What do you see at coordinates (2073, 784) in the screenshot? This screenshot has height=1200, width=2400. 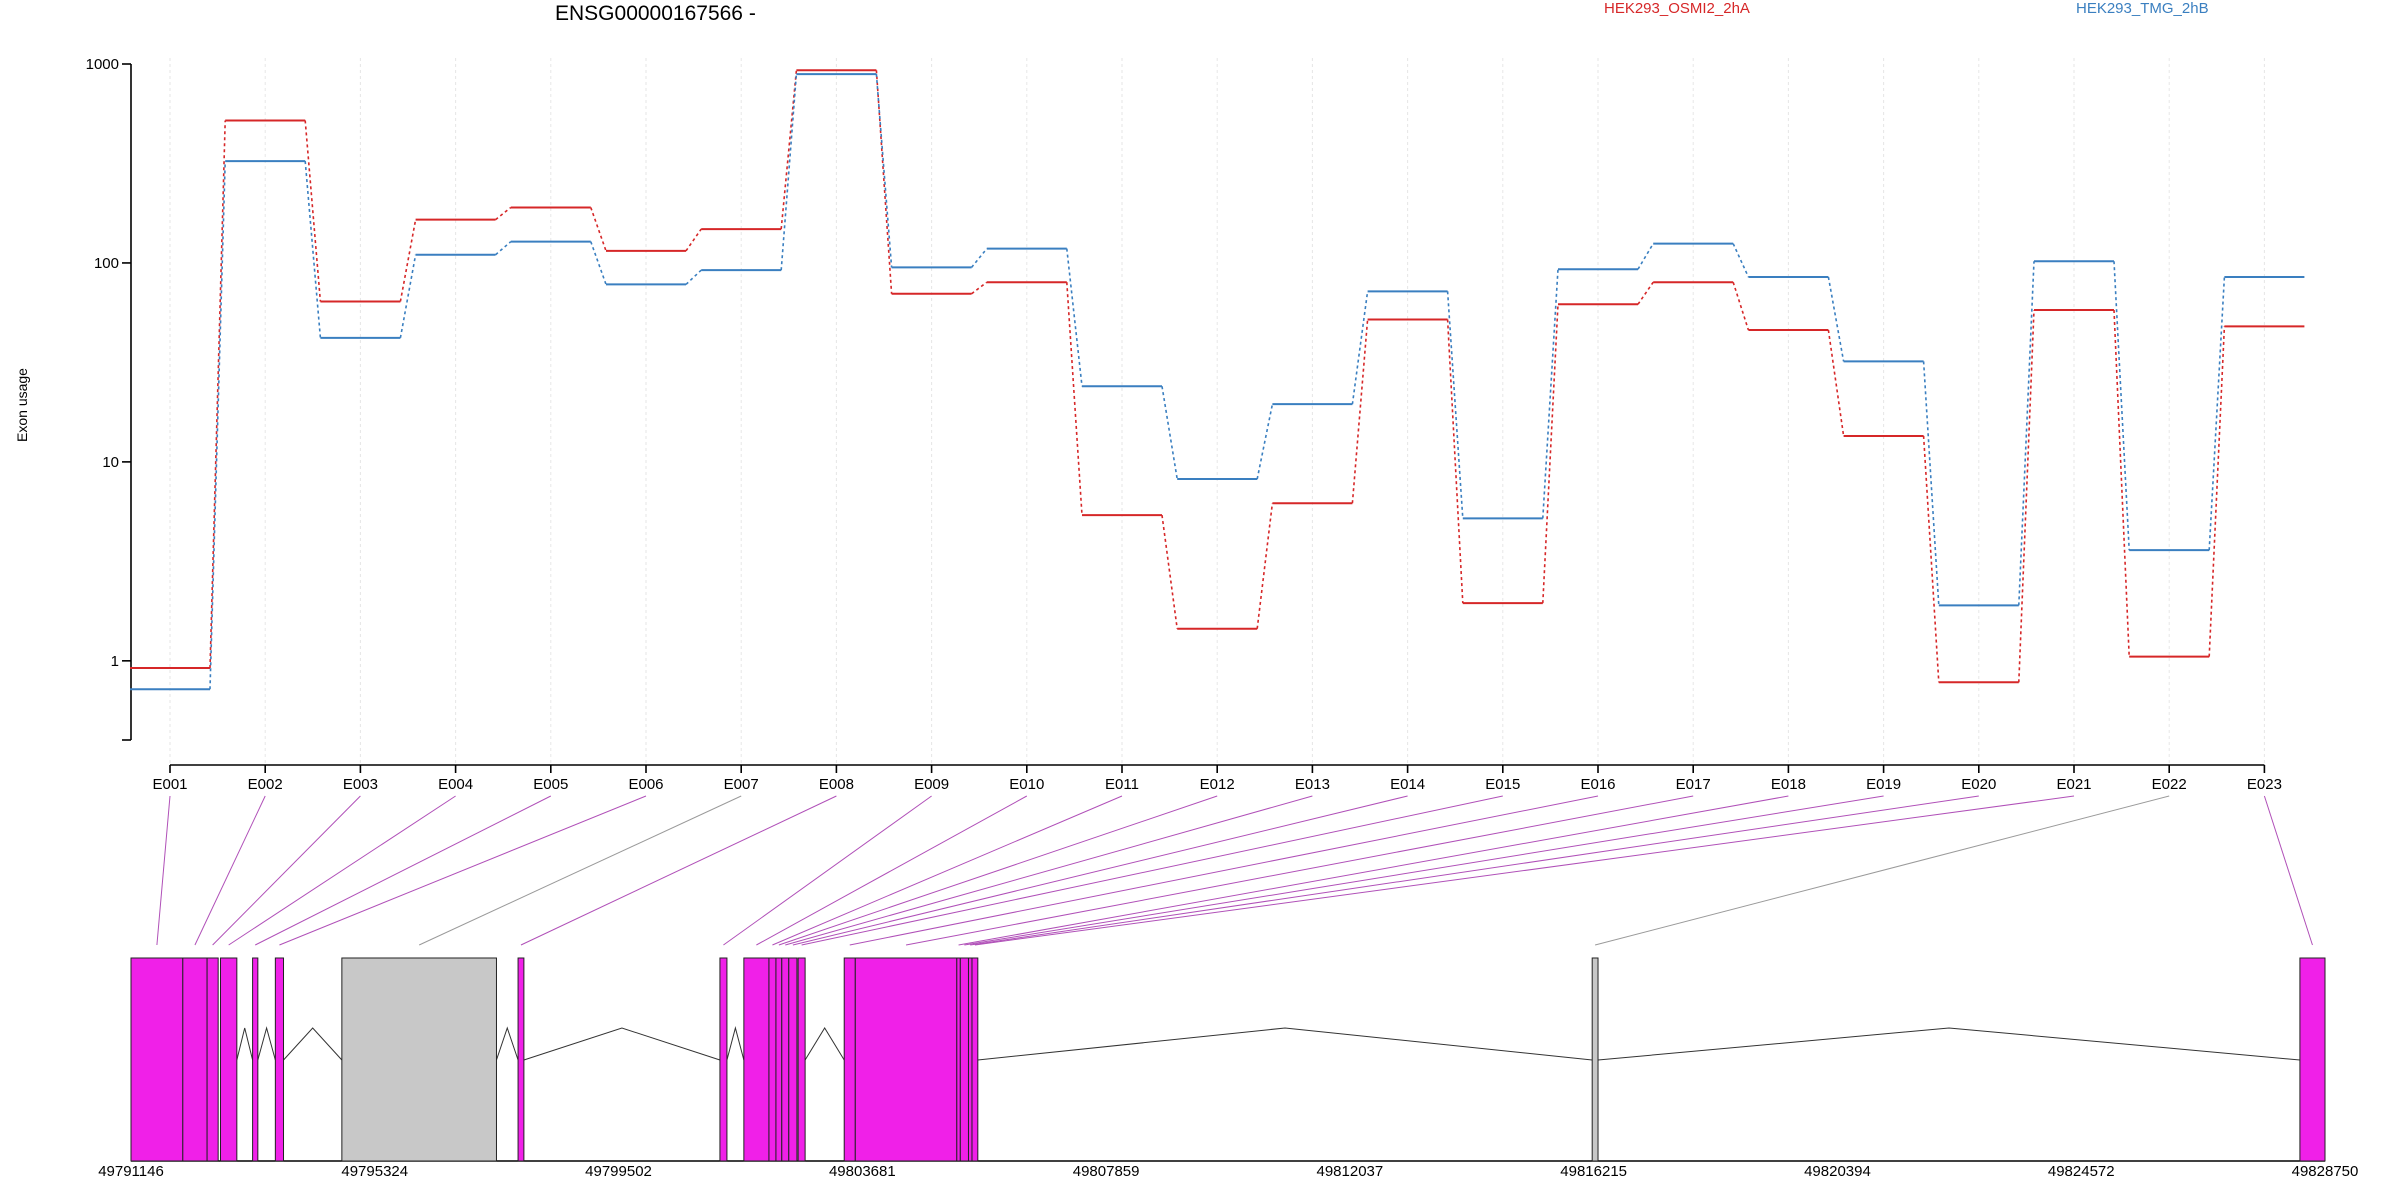 I see `x-tick-label: E021` at bounding box center [2073, 784].